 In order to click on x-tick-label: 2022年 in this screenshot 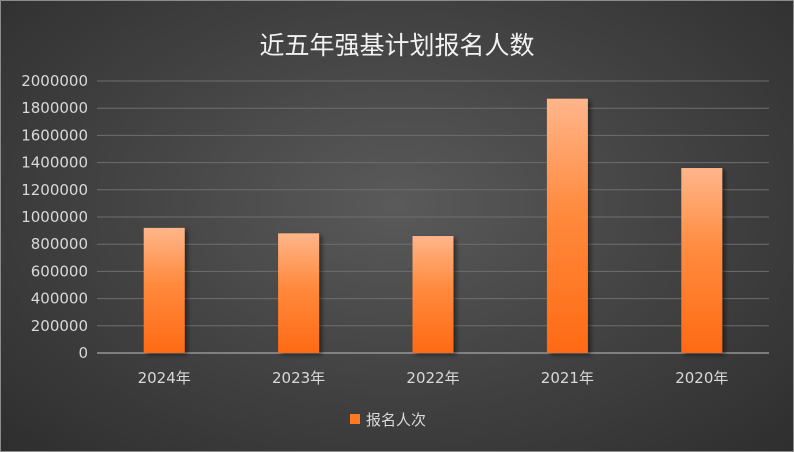, I will do `click(432, 378)`.